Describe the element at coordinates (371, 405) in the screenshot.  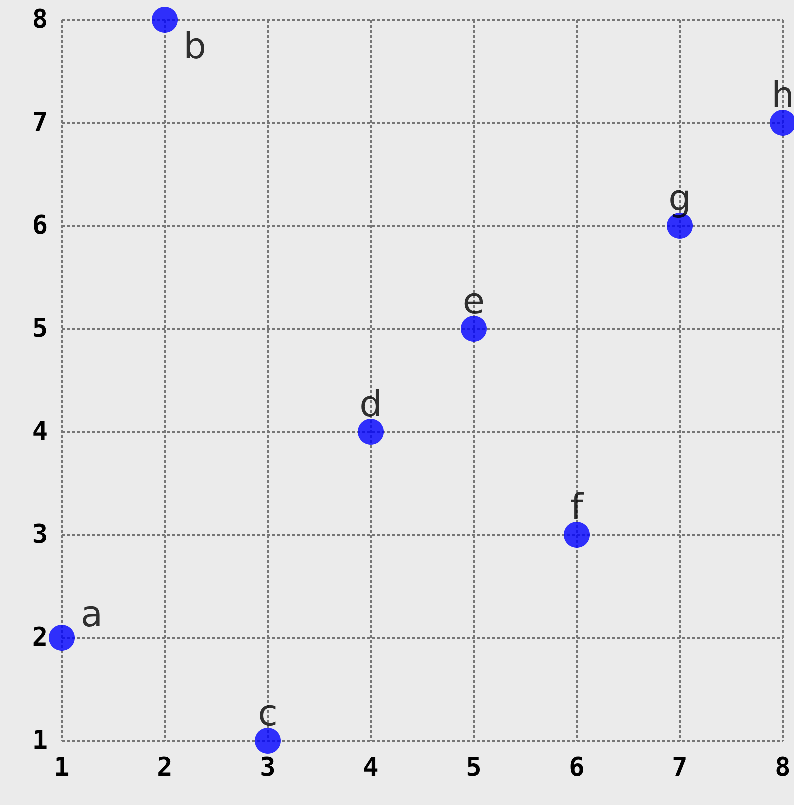
I see `annotation: d` at that location.